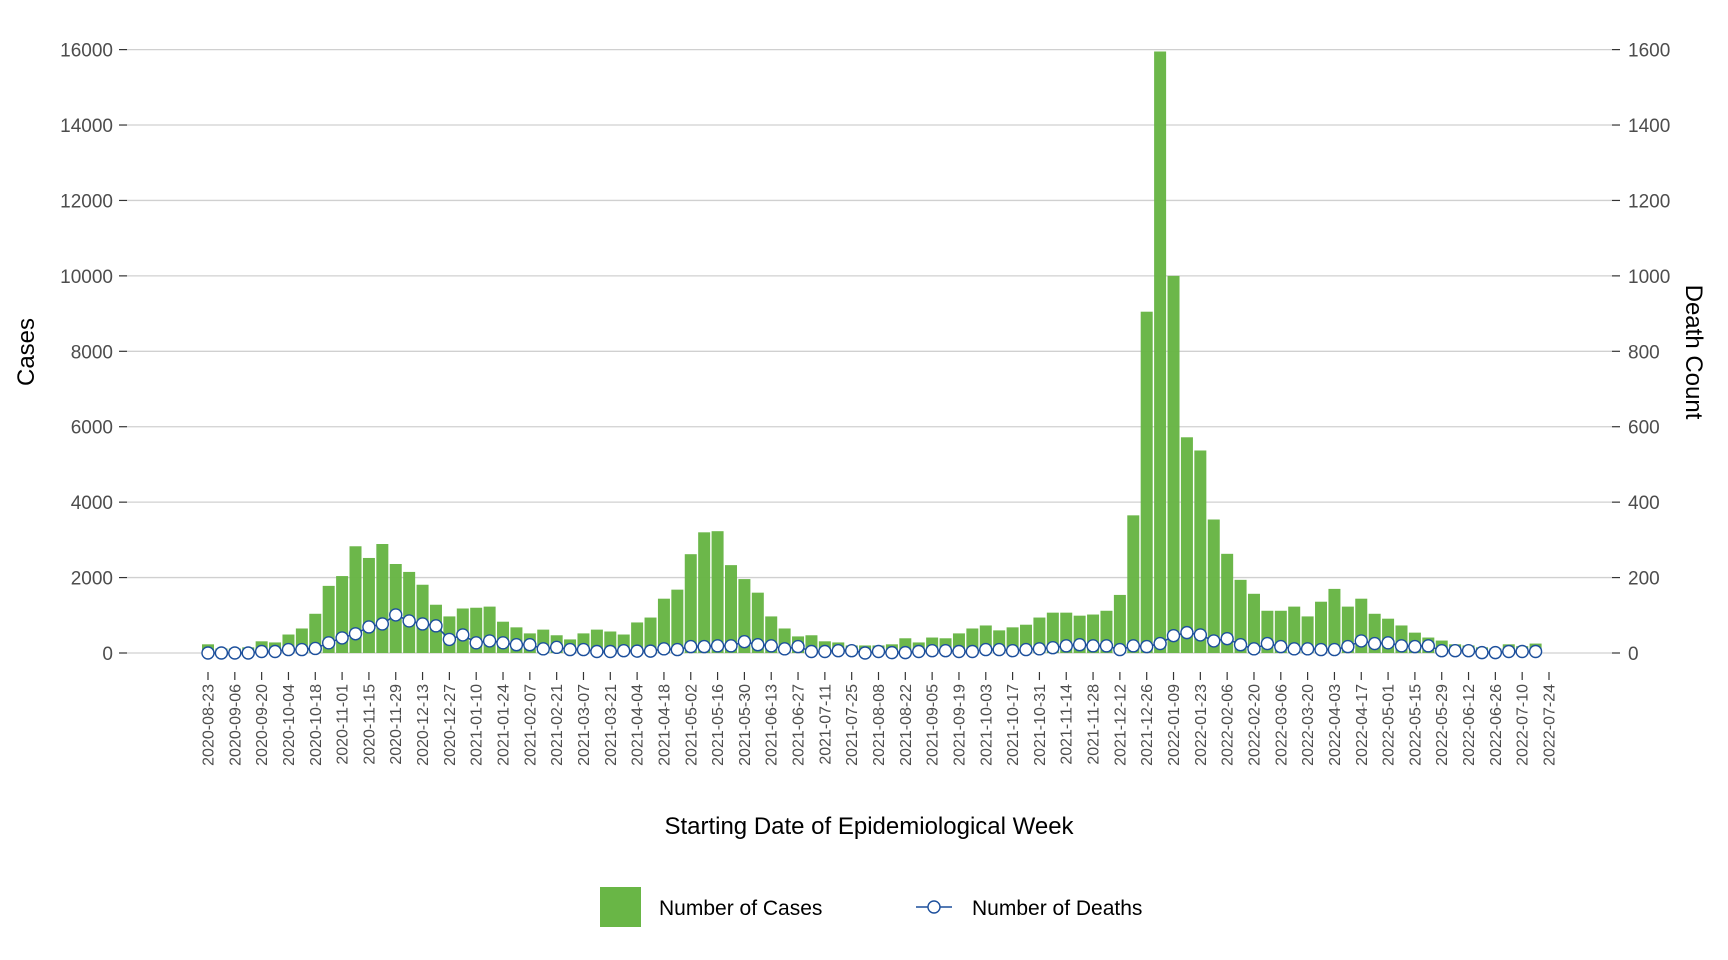 This screenshot has width=1728, height=960. What do you see at coordinates (107, 654) in the screenshot?
I see `y-tick-label: 0` at bounding box center [107, 654].